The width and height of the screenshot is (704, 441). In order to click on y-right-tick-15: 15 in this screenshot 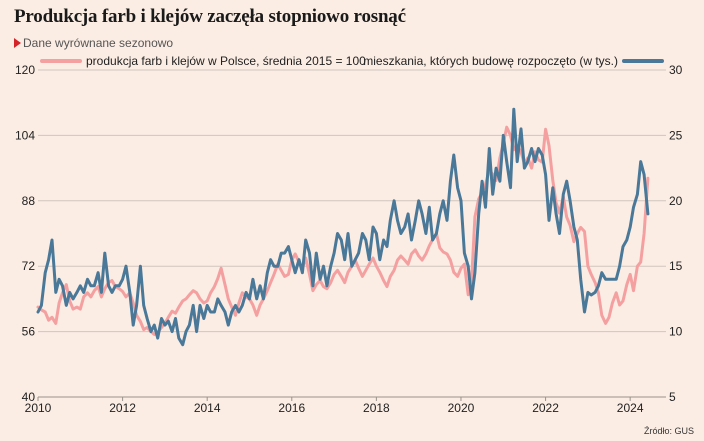, I will do `click(676, 266)`.